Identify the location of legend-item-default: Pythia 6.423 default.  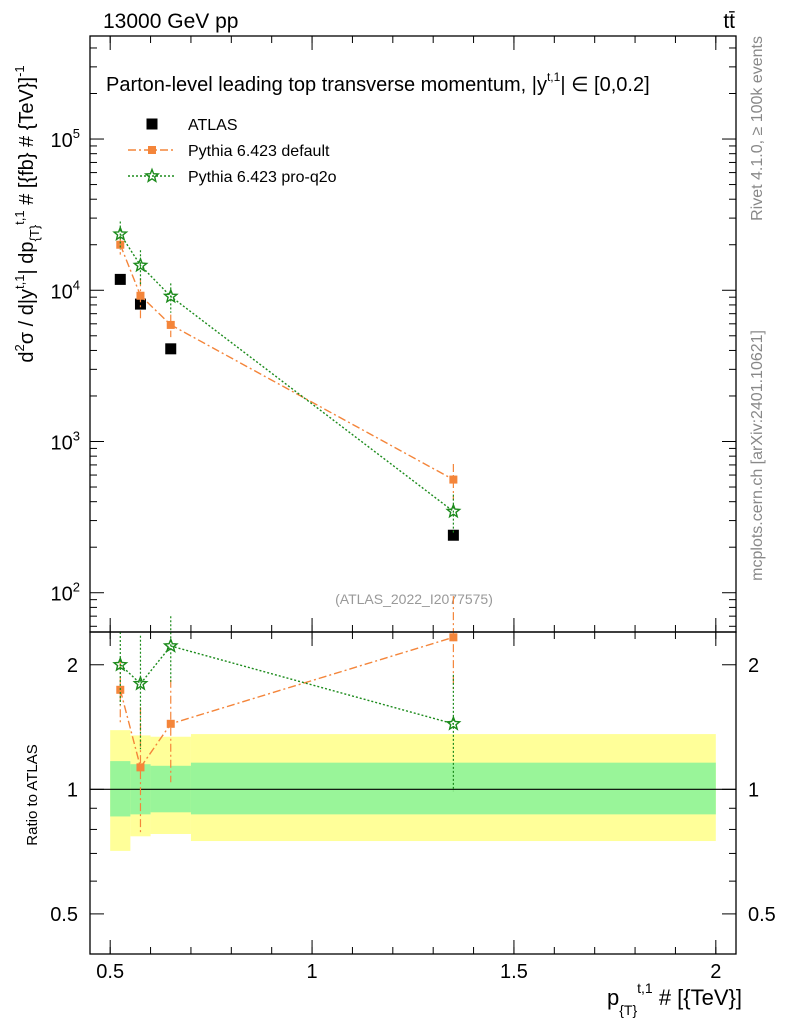
(229, 151).